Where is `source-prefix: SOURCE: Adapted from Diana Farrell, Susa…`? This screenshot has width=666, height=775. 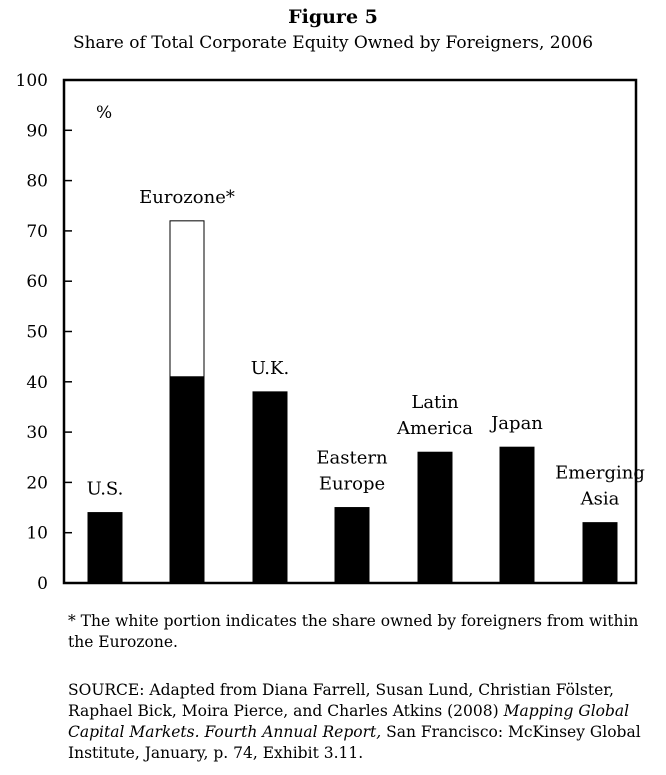
source-prefix: SOURCE: Adapted from Diana Farrell, Susa… is located at coordinates (341, 700).